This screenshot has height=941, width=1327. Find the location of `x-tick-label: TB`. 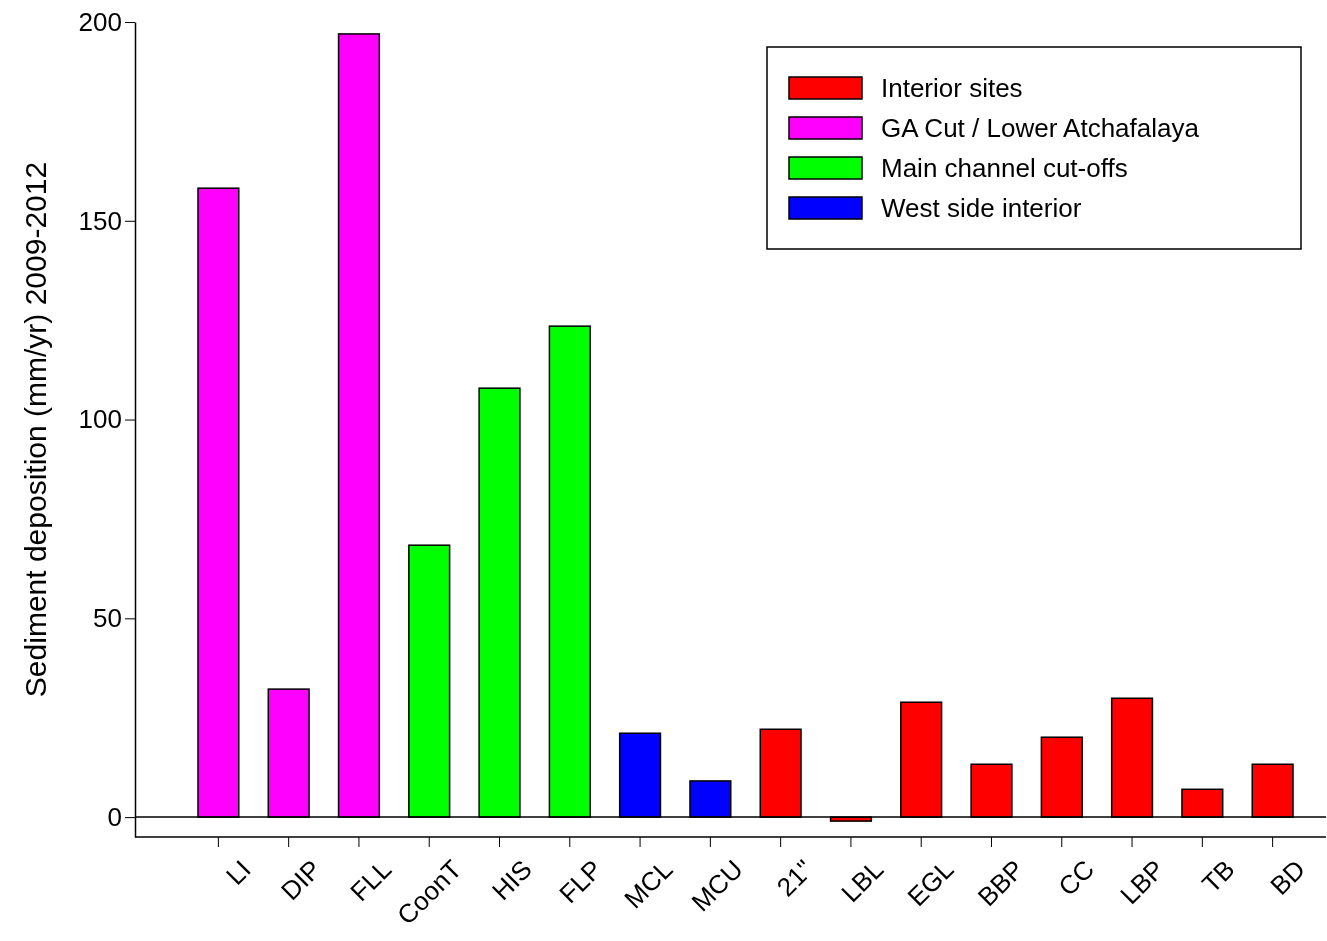

x-tick-label: TB is located at coordinates (1218, 876).